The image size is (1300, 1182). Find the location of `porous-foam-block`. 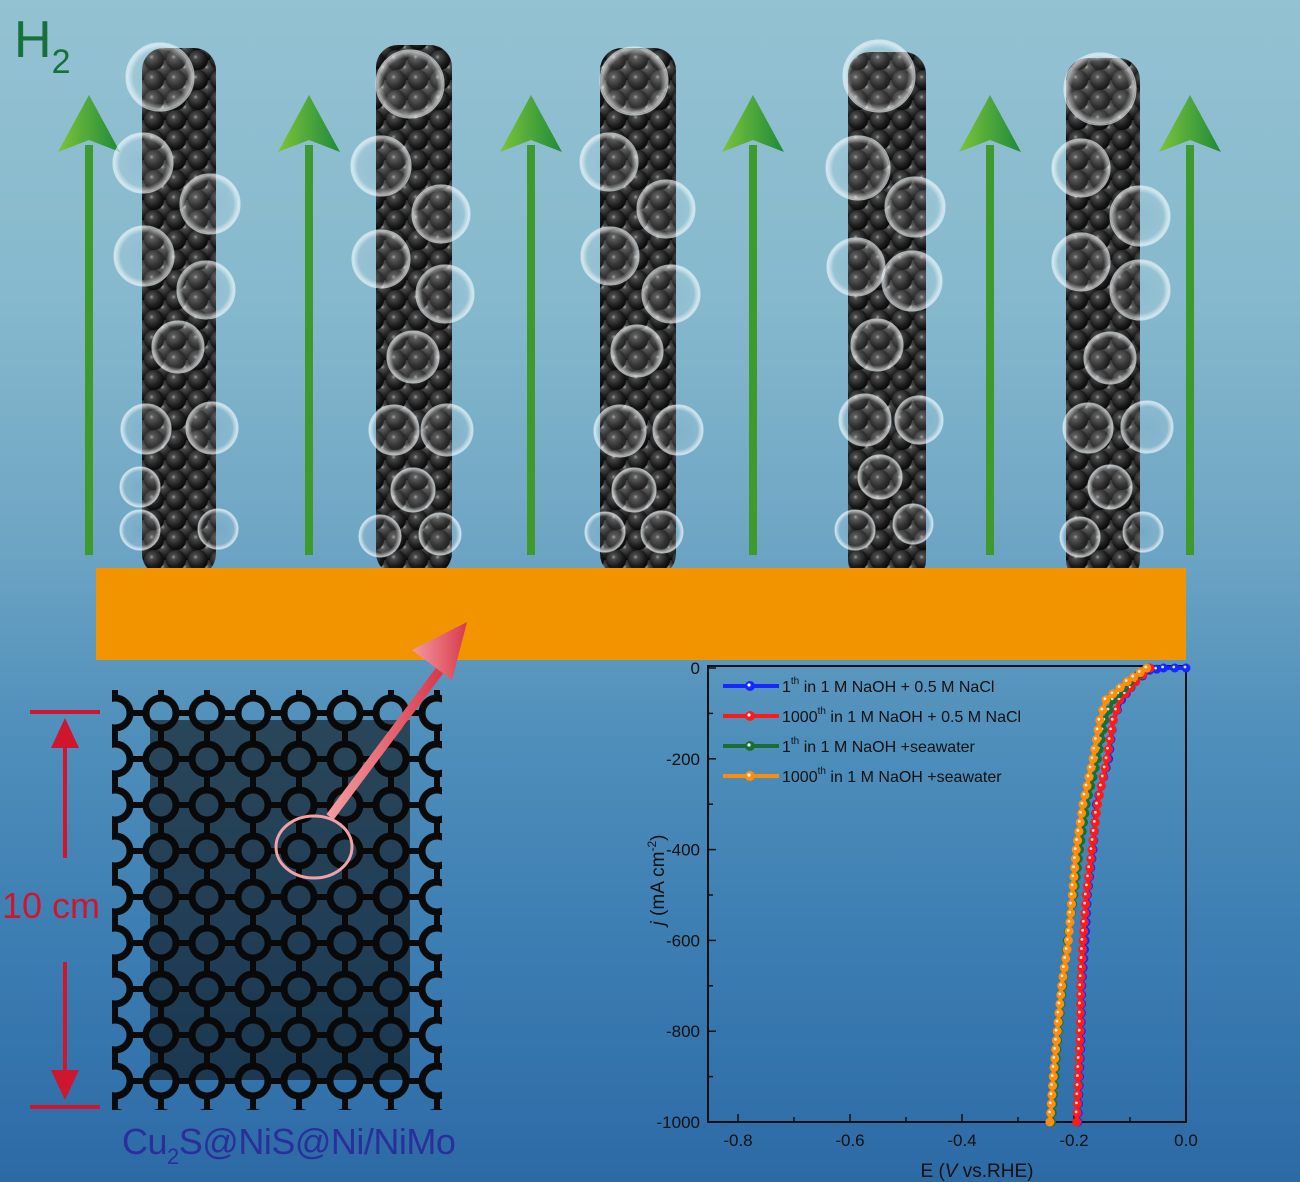

porous-foam-block is located at coordinates (277, 900).